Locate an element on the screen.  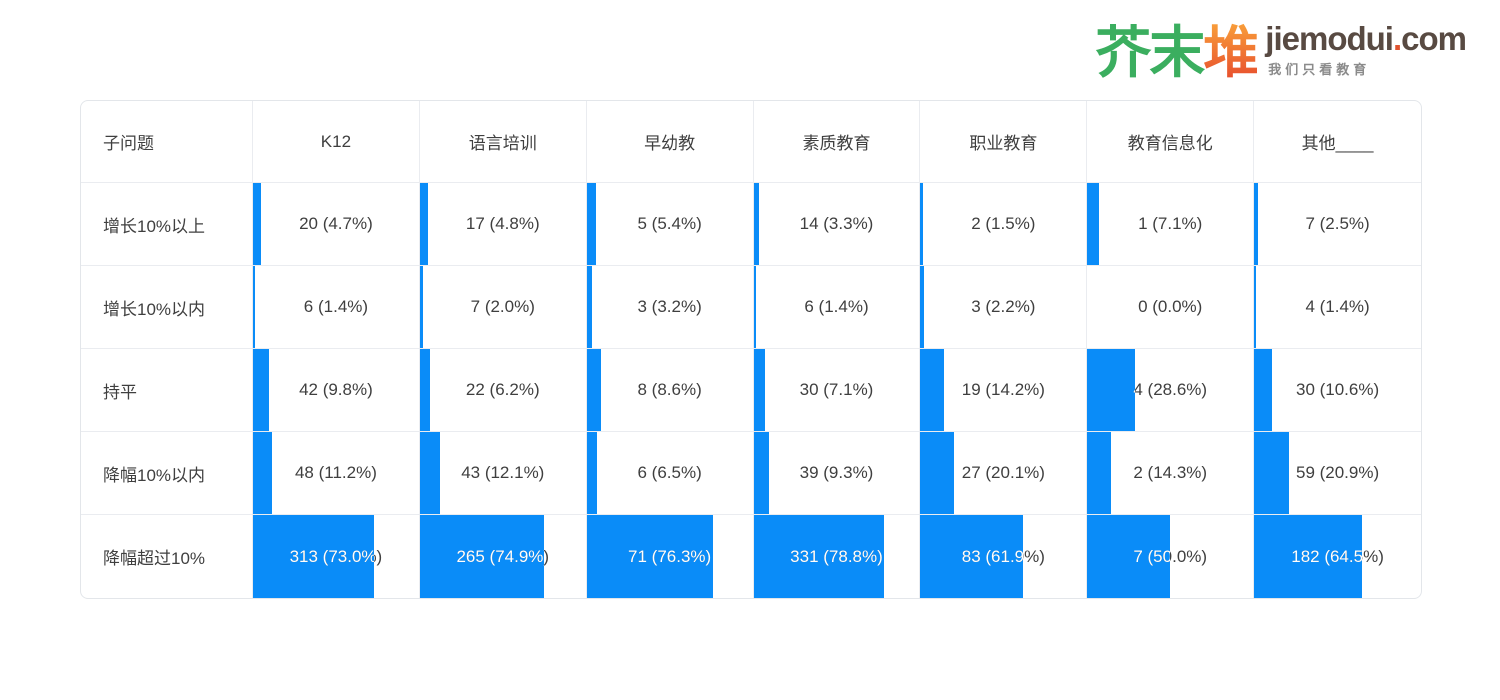
data-cell: 27 (20.1%) 27 (20.1%) is located at coordinates (1004, 473).